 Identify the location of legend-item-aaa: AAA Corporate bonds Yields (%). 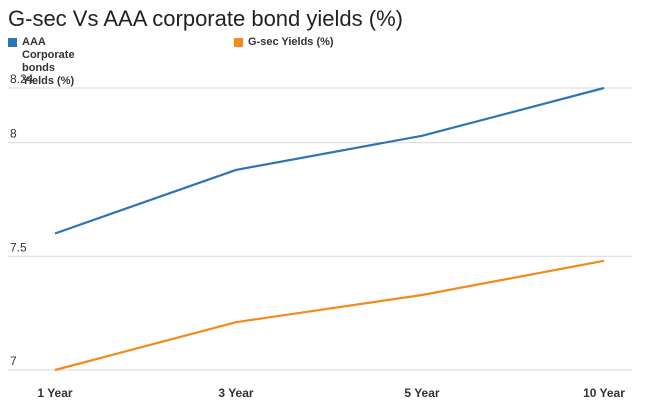
(41, 62).